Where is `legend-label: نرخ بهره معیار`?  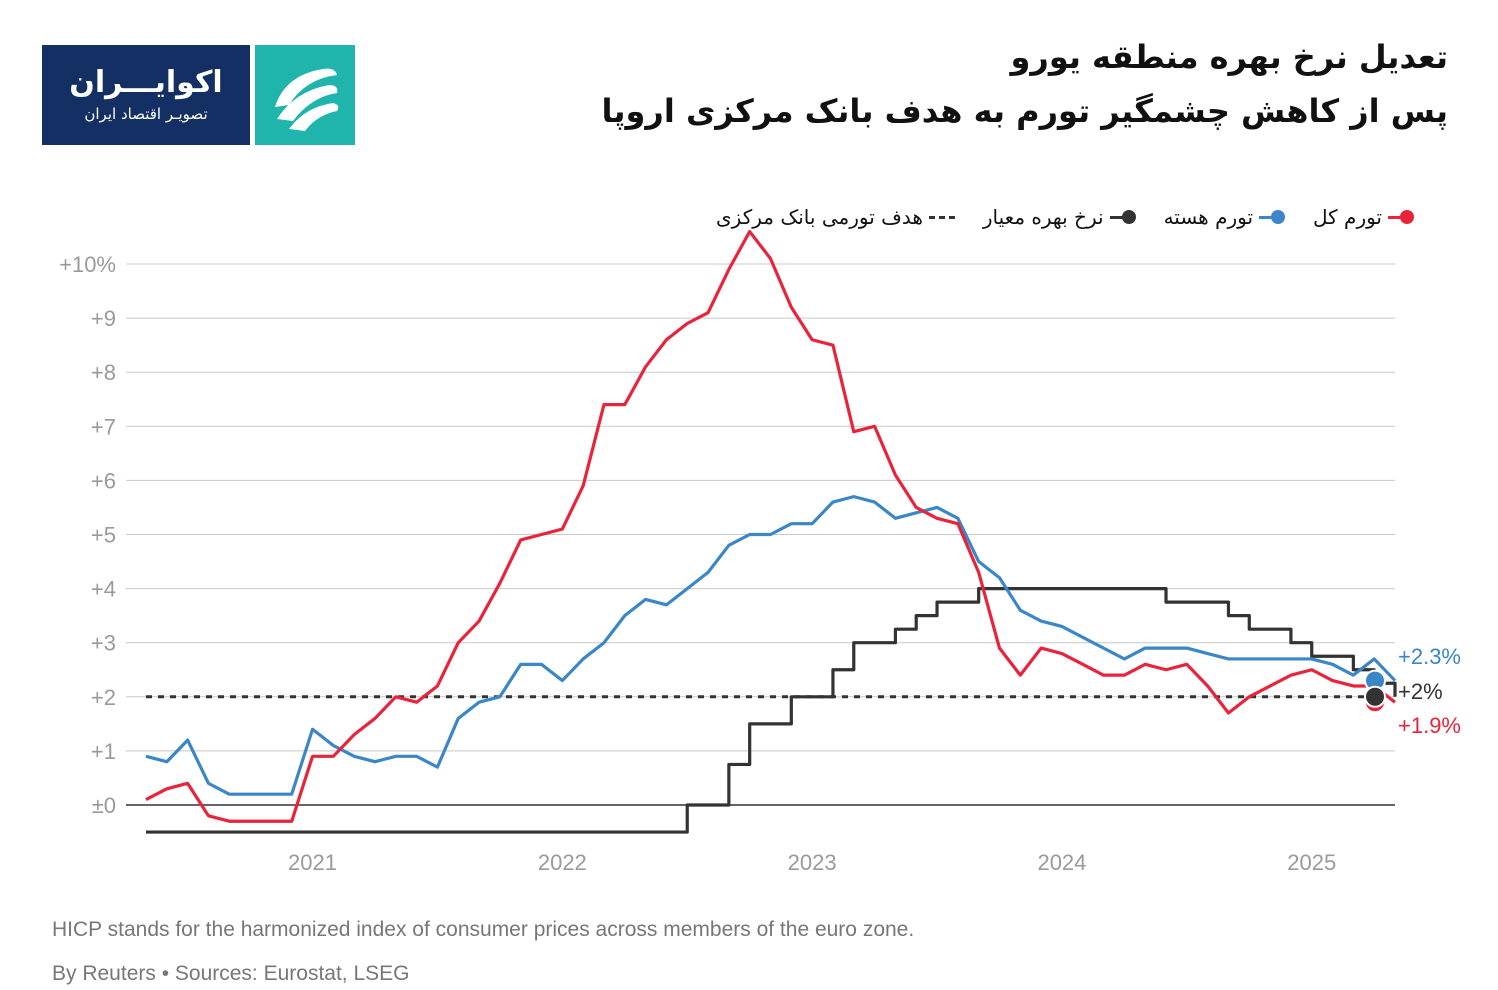
legend-label: نرخ بهره معیار is located at coordinates (1043, 217).